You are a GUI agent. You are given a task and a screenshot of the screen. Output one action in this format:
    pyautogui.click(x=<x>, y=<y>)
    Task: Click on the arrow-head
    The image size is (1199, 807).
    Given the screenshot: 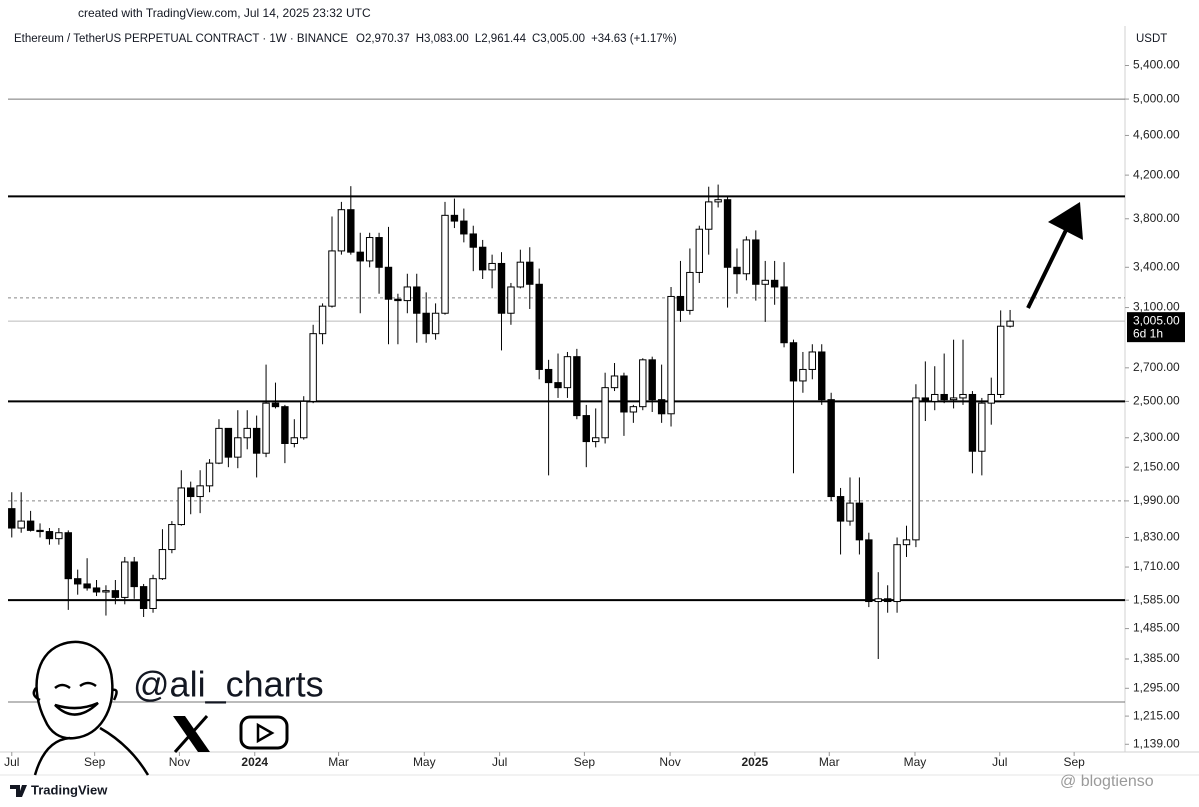 What is the action you would take?
    pyautogui.click(x=1065, y=221)
    